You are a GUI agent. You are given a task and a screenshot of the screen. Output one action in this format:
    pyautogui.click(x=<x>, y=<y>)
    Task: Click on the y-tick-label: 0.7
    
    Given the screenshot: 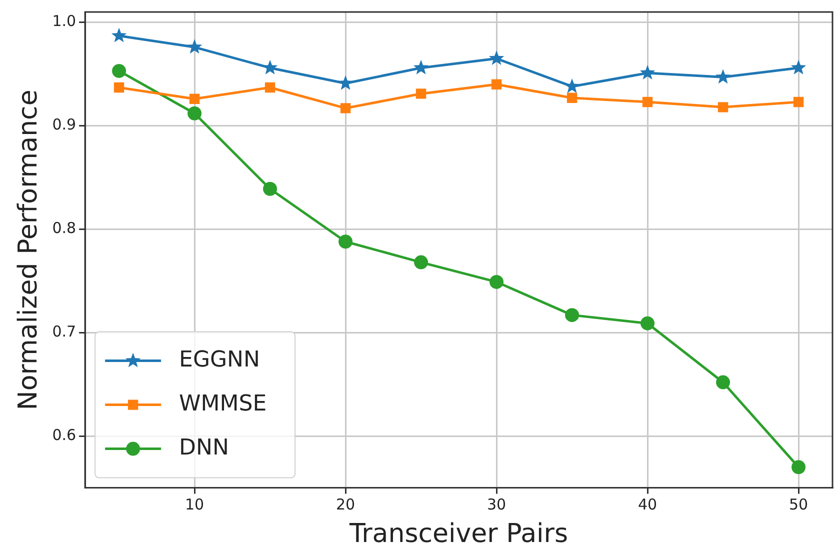 What is the action you would take?
    pyautogui.click(x=64, y=331)
    